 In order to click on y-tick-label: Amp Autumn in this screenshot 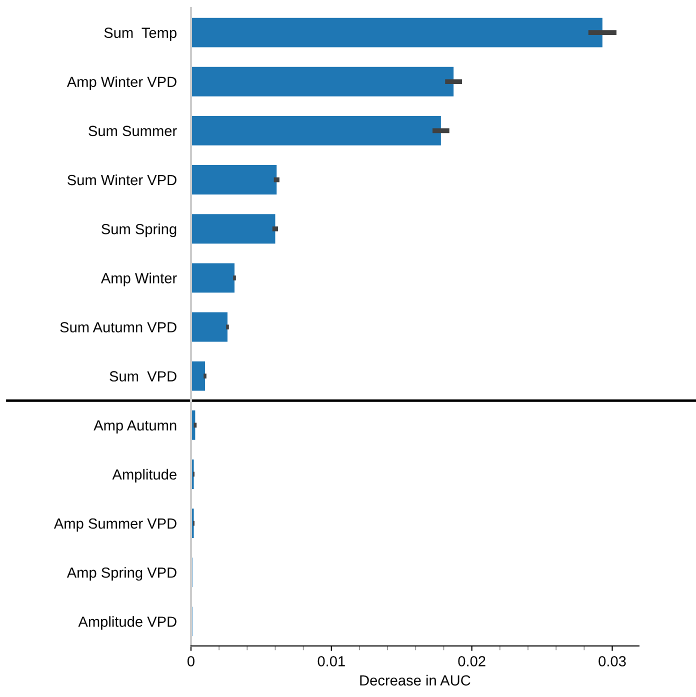, I will do `click(135, 427)`.